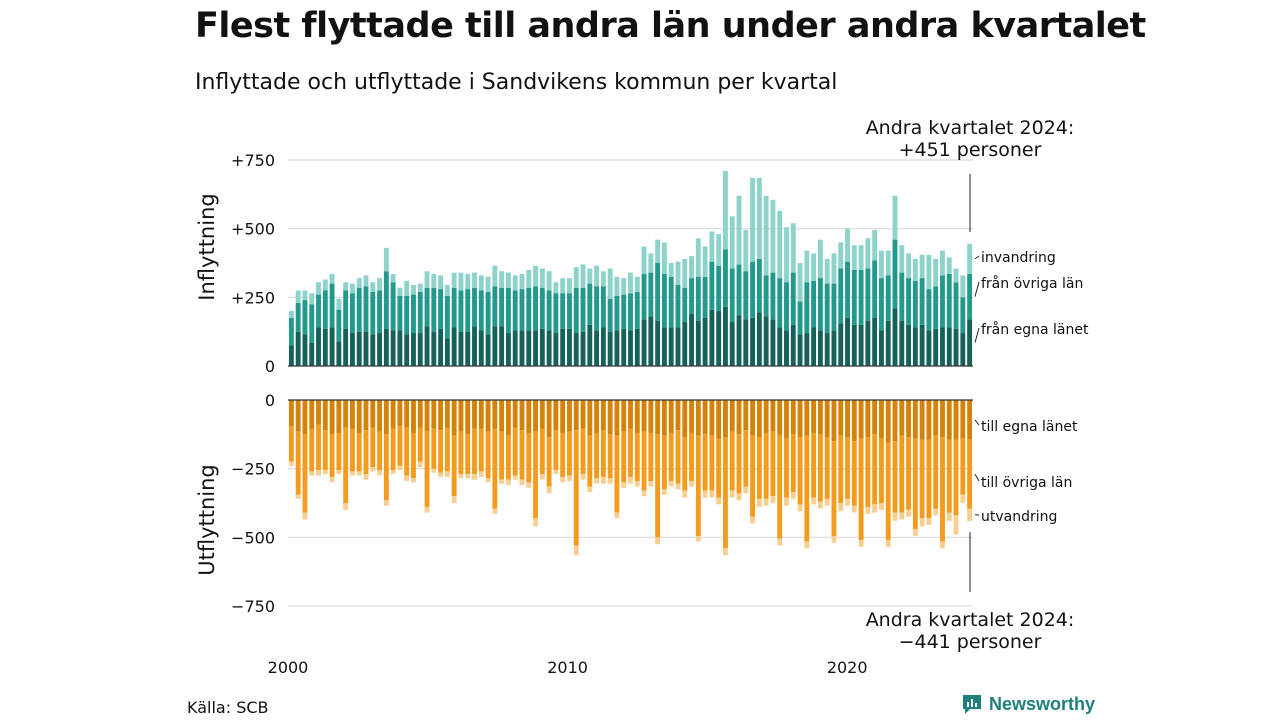 The width and height of the screenshot is (1280, 720). Describe the element at coordinates (228, 707) in the screenshot. I see `source-label: Källa: SCB` at that location.